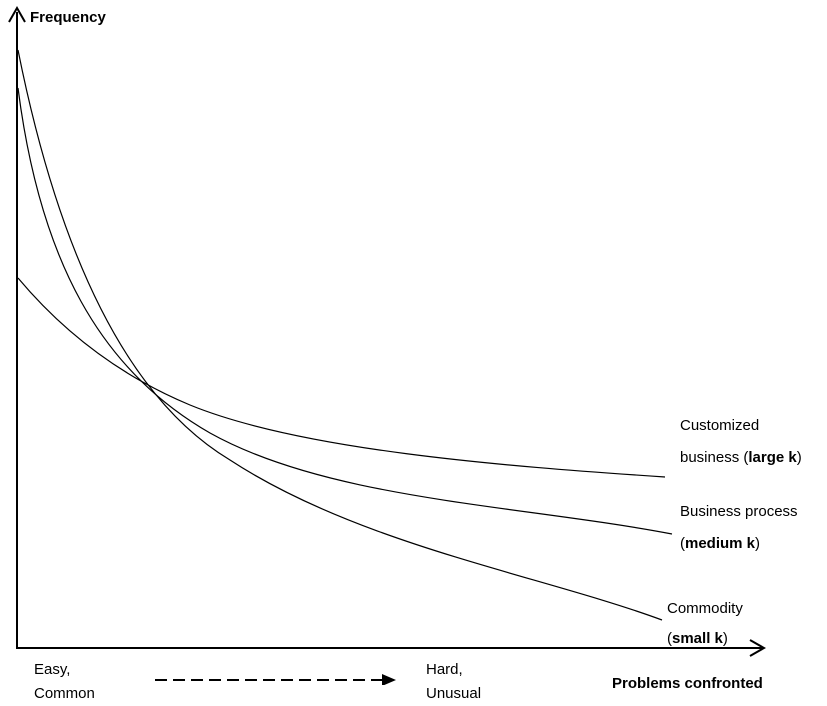 The height and width of the screenshot is (706, 827). I want to click on axis-start-note-line2: Common, so click(64, 693).